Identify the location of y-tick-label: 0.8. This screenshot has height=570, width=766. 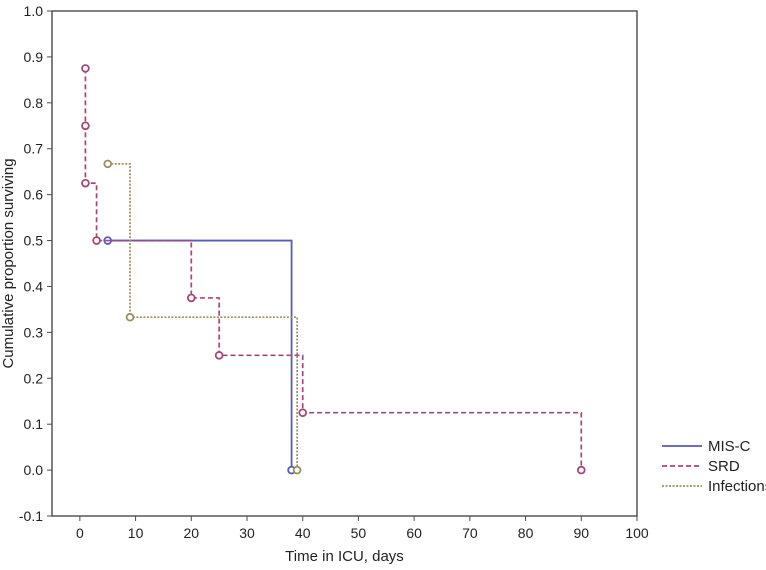
(34, 103).